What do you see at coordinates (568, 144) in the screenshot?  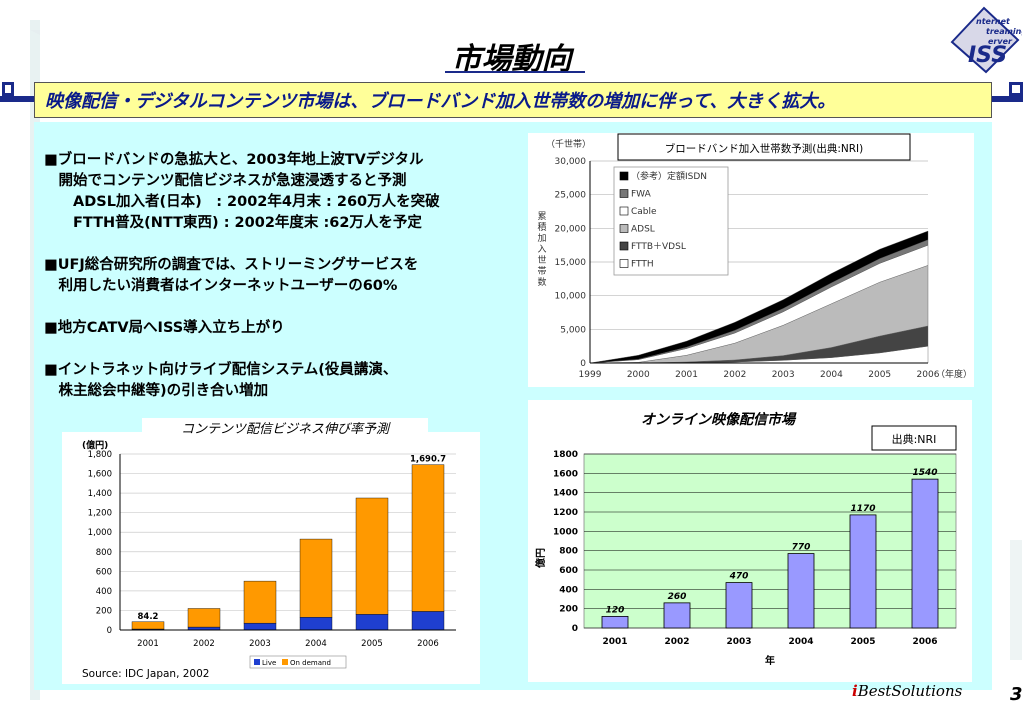 I see `chart1-unit-label: （千世帯）` at bounding box center [568, 144].